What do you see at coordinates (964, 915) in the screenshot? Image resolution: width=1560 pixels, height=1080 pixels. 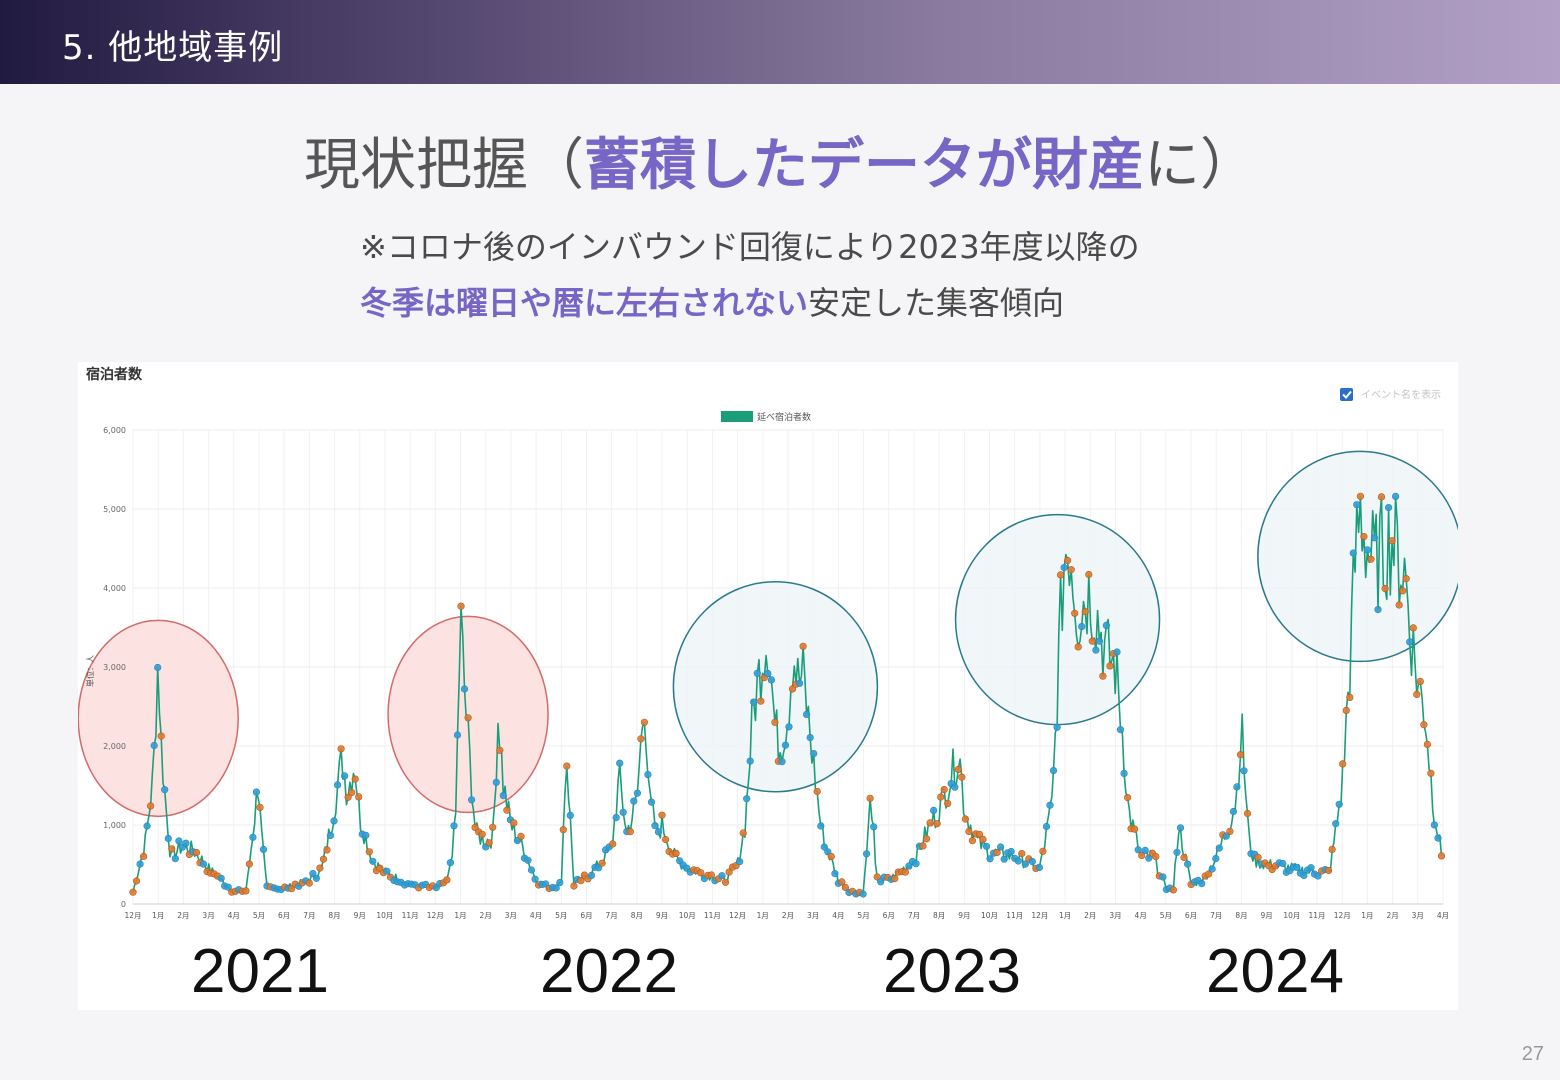 I see `x-tick-label: 9月` at bounding box center [964, 915].